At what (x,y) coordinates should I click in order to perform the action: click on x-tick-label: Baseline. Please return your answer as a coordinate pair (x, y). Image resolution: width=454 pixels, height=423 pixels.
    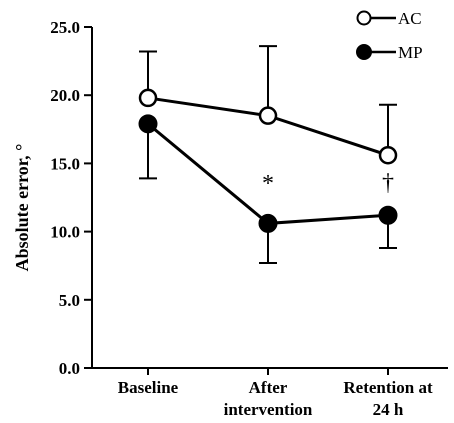
    Looking at the image, I should click on (148, 387).